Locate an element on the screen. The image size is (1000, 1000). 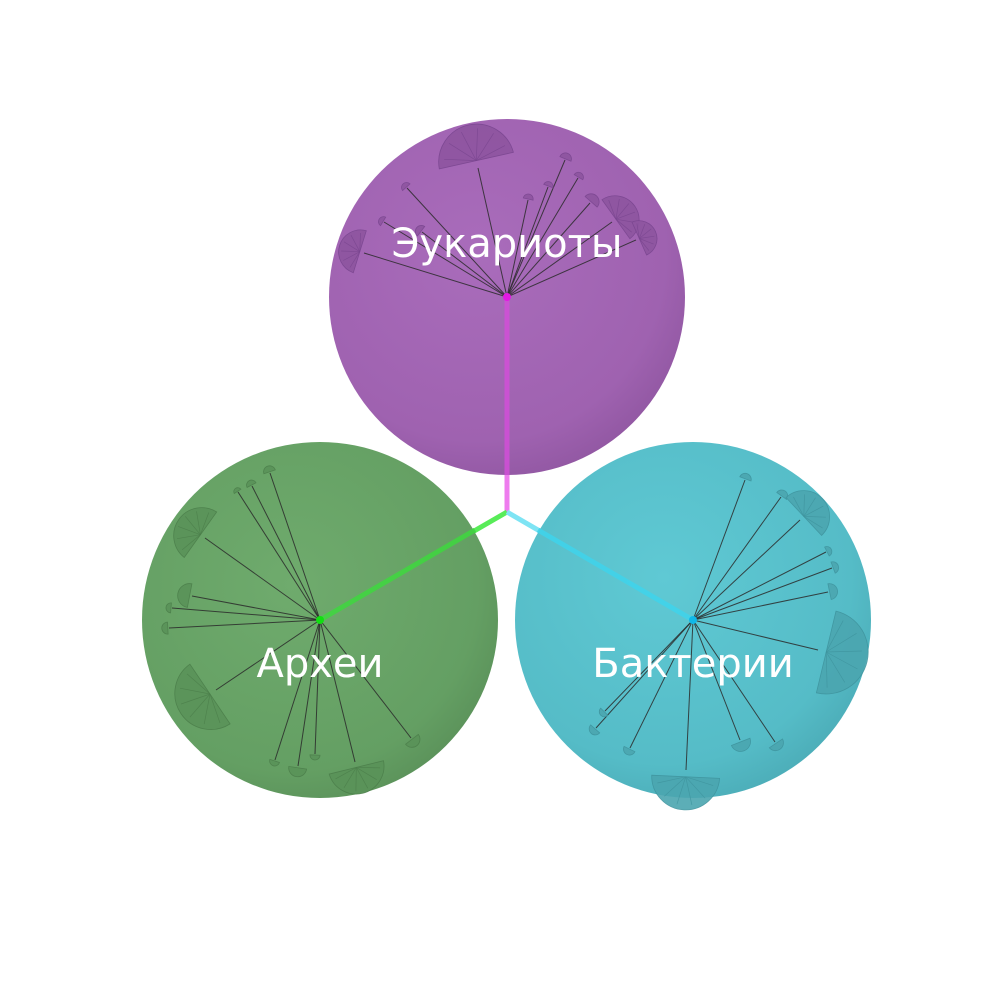
subtree-bacteria is located at coordinates (728, 642).